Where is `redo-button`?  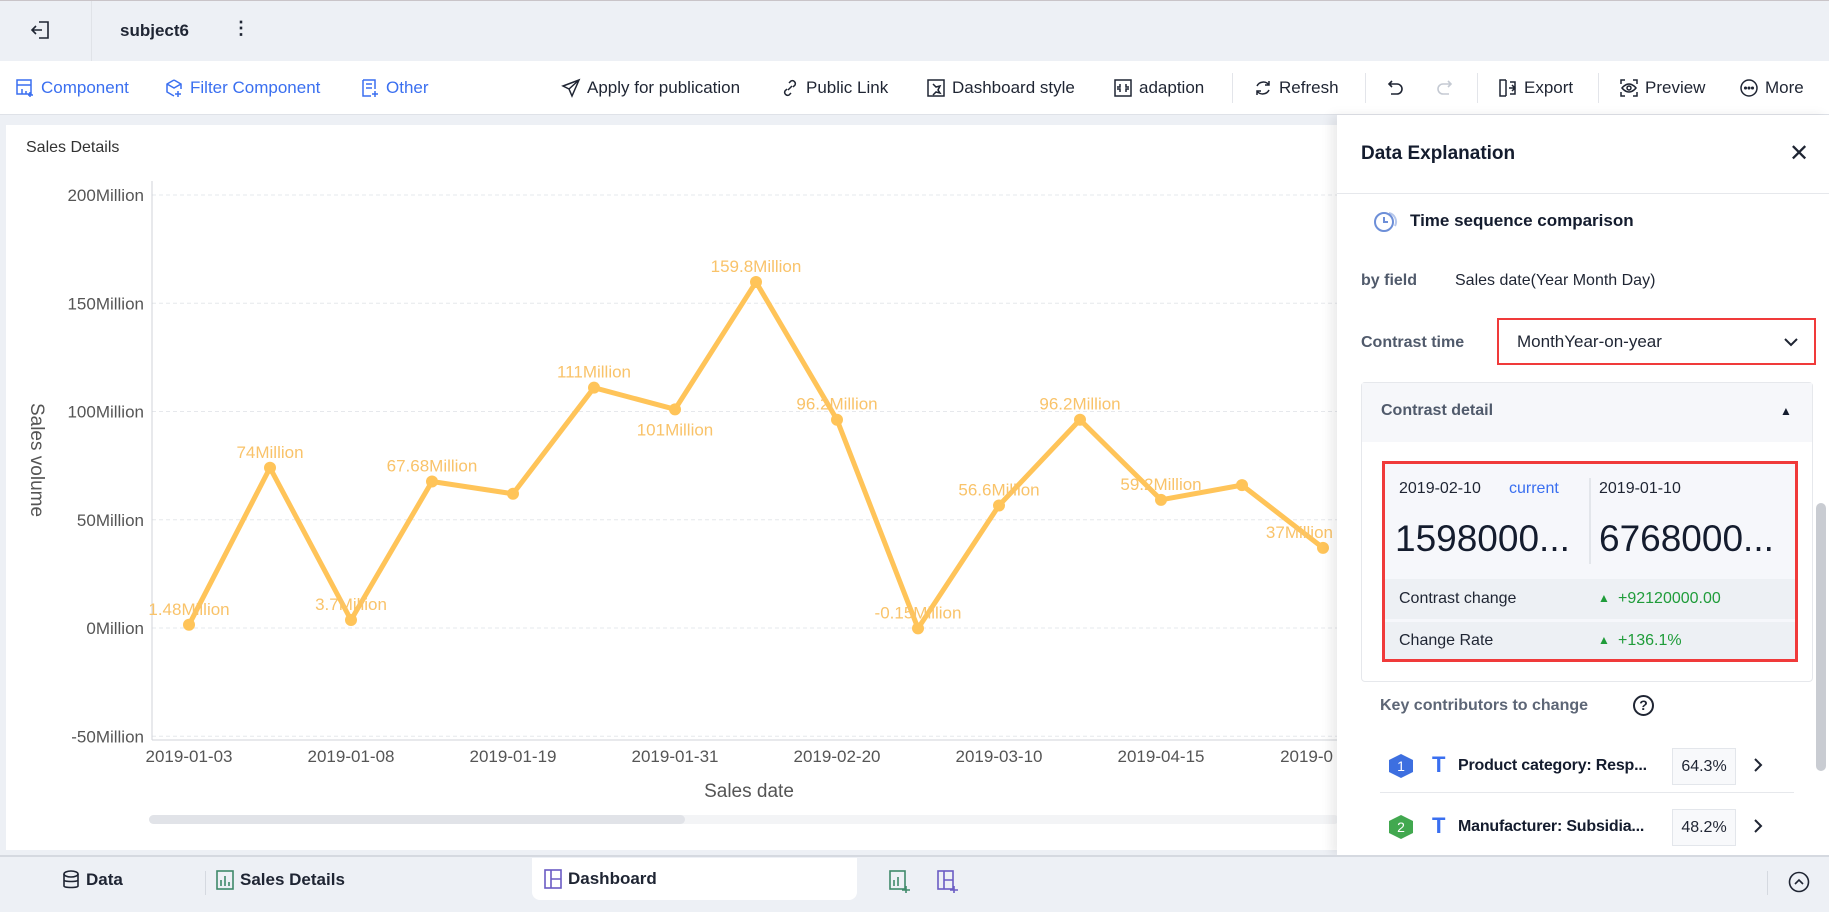 redo-button is located at coordinates (1444, 88).